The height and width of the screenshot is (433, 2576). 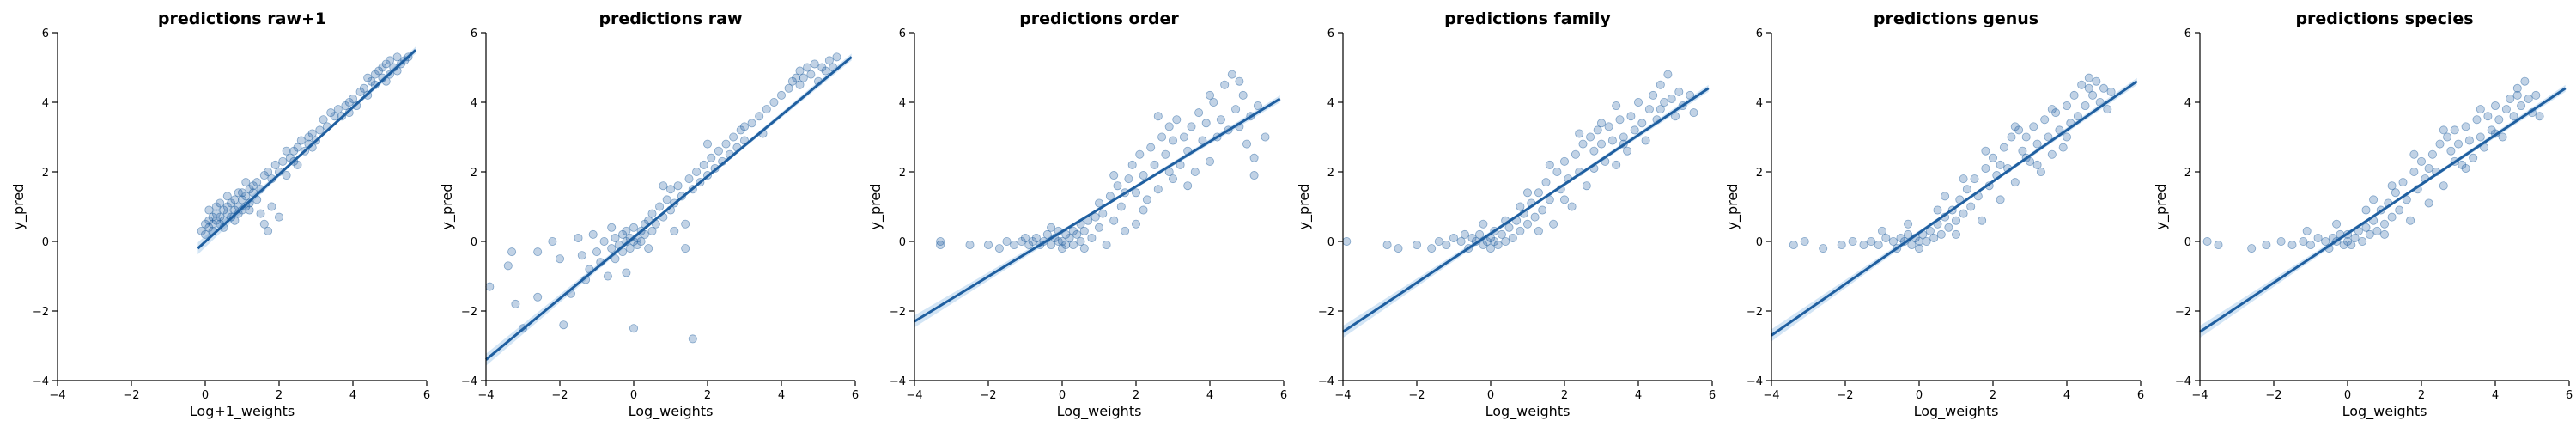 I want to click on chart-title: predictions raw+1, so click(x=242, y=18).